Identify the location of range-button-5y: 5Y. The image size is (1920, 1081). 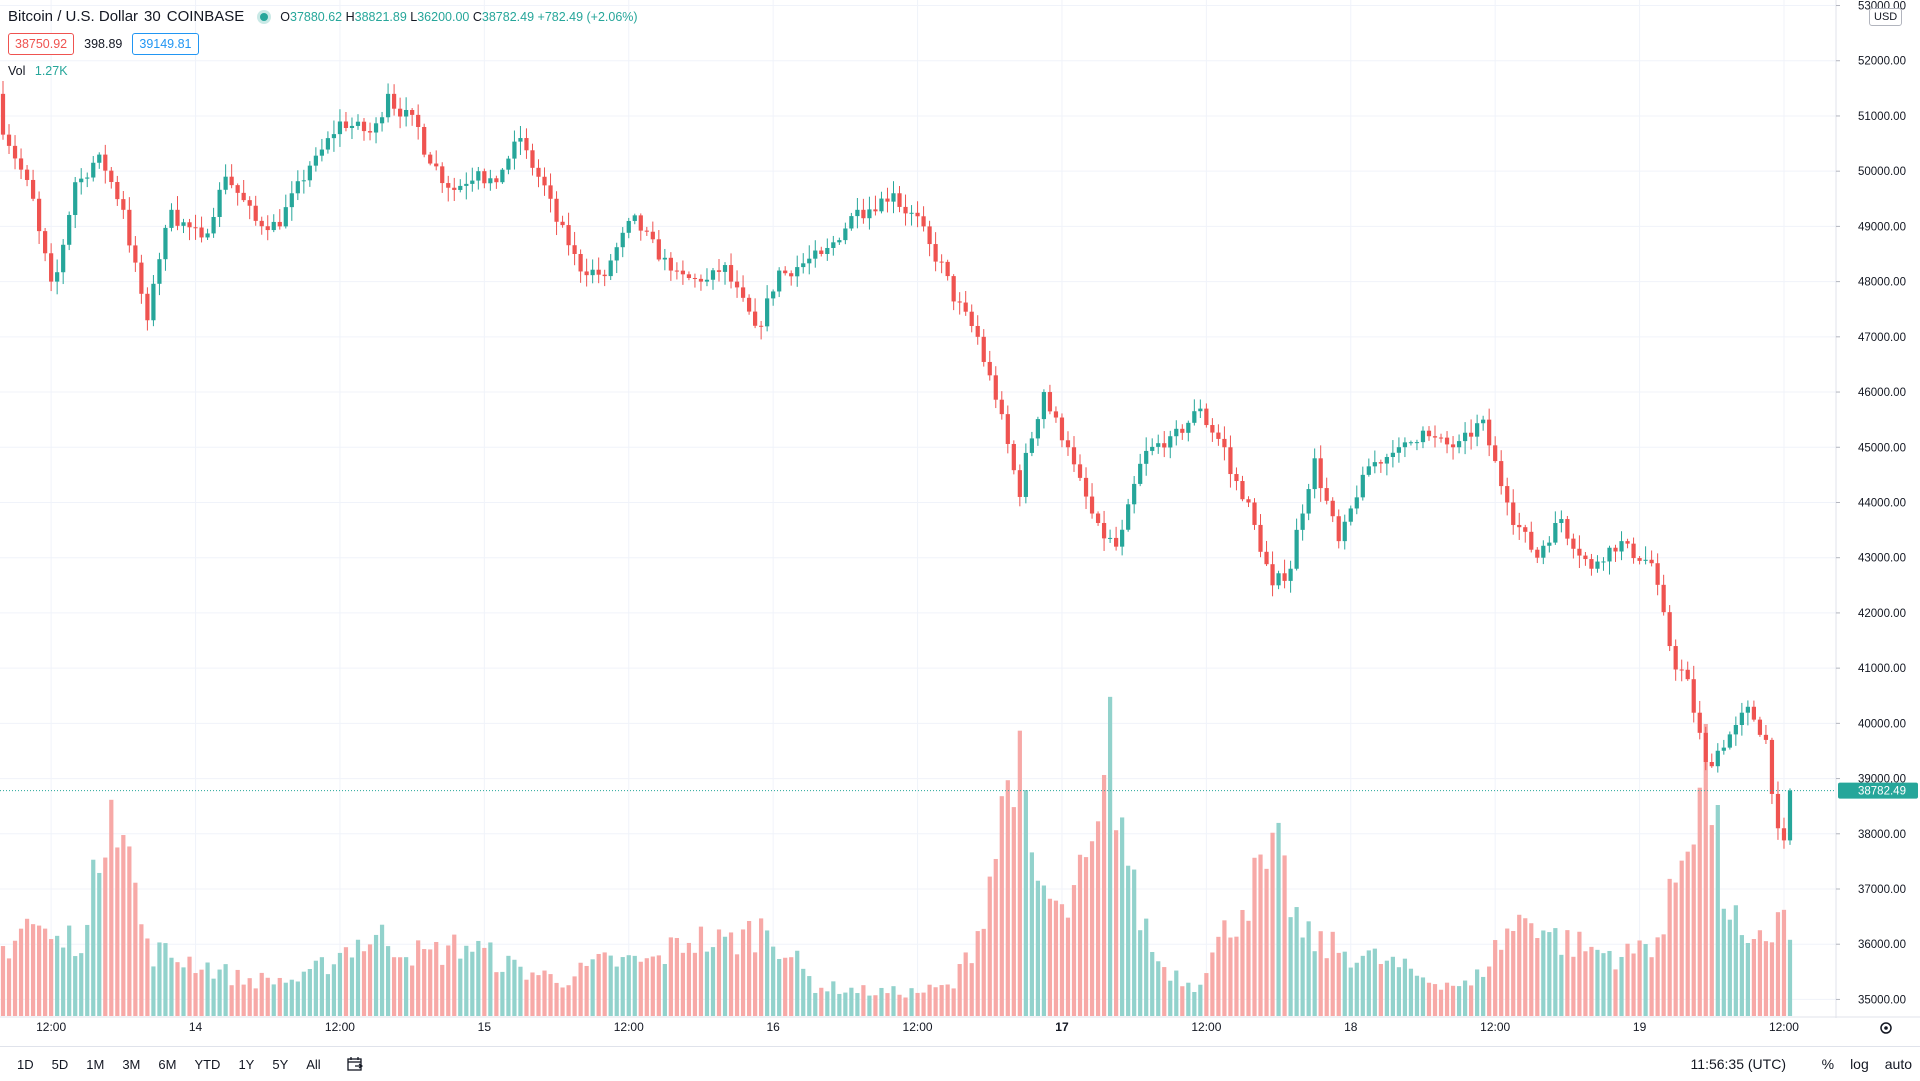
(280, 1064).